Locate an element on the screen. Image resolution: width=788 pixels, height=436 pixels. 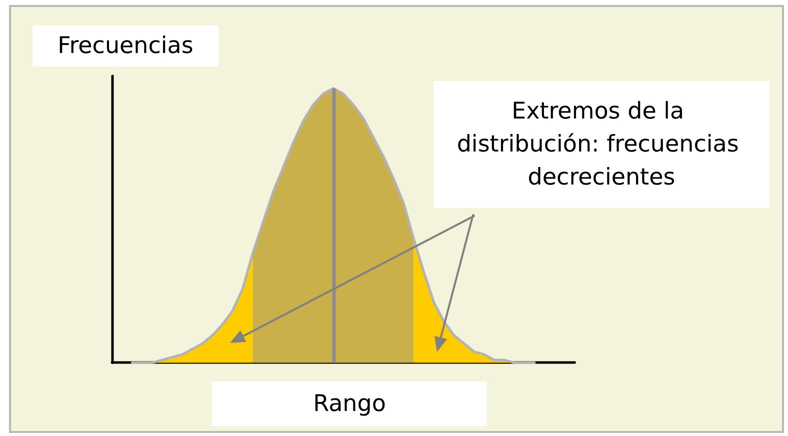
annotation: Extremos de la distribución: frecuencias decrecientes is located at coordinates (601, 144).